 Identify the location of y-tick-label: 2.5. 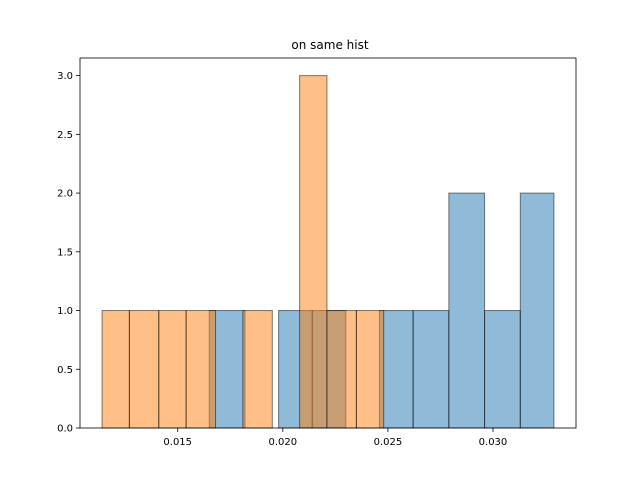
(65, 135).